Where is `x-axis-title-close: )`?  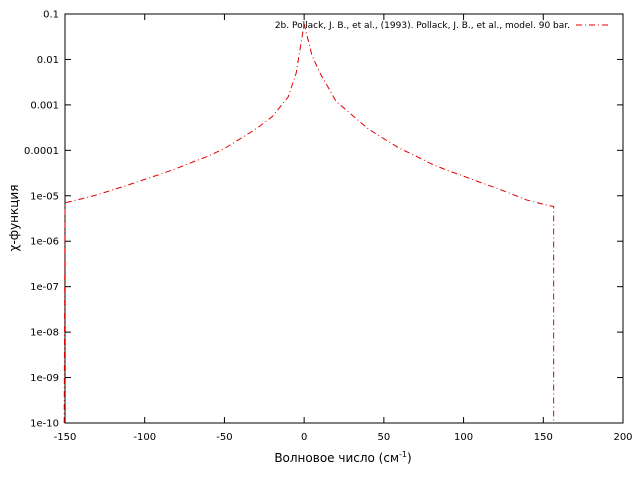
x-axis-title-close: ) is located at coordinates (409, 458).